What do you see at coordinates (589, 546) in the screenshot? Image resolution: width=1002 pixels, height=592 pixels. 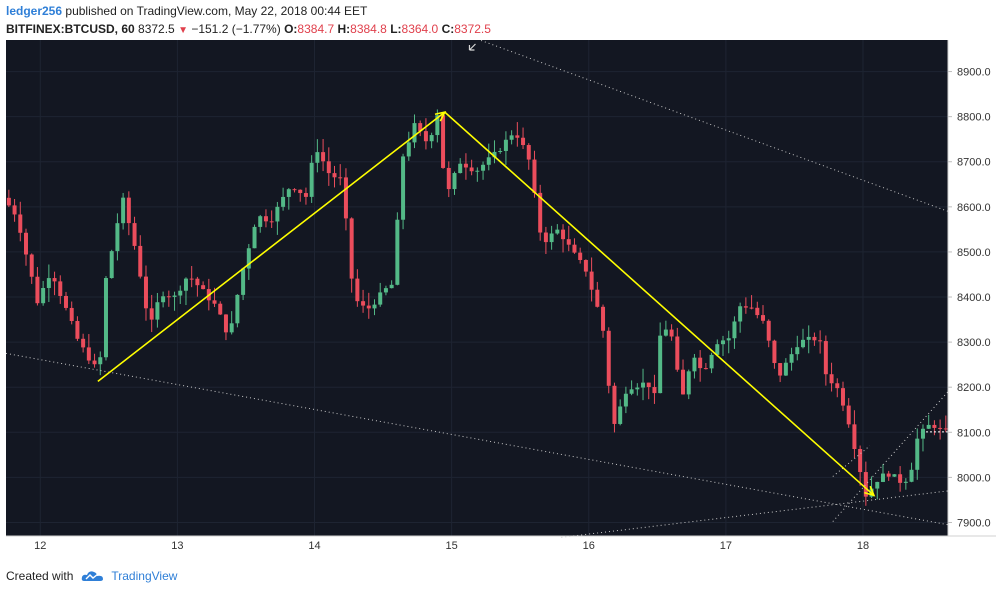 I see `x-tick-label: 16` at bounding box center [589, 546].